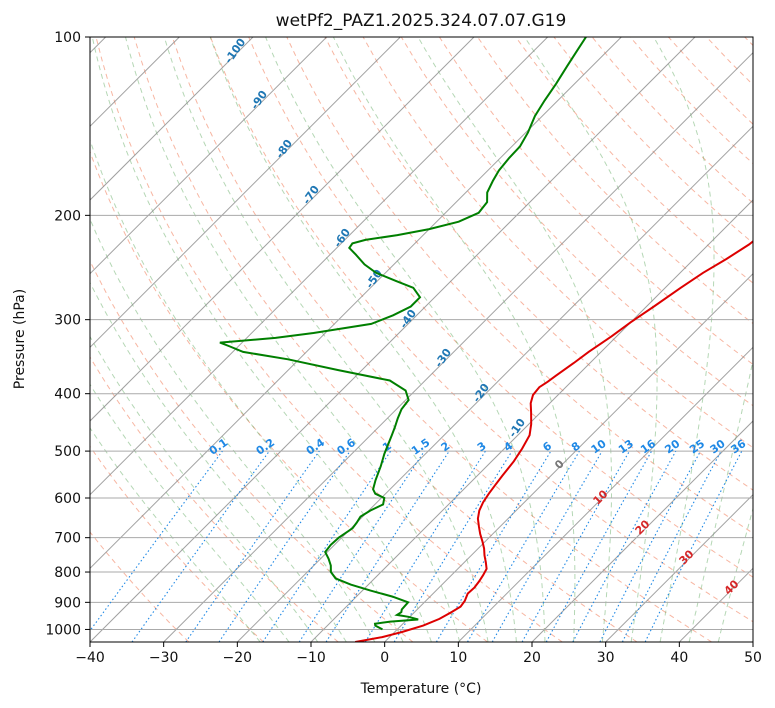 The image size is (775, 708). I want to click on mixing-ratio-label: 1.5, so click(420, 447).